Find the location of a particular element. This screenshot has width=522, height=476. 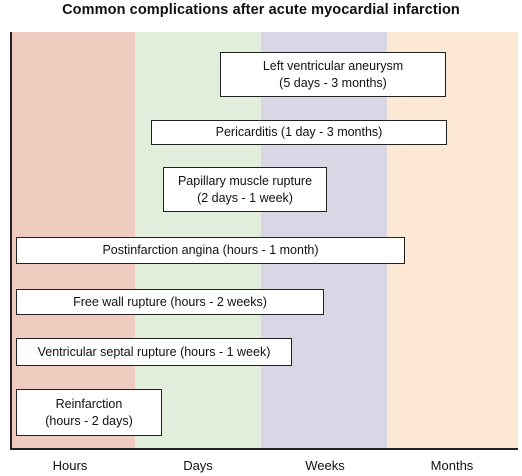

complication-reinfarction: Reinfarction (hours - 2 days) is located at coordinates (89, 412).